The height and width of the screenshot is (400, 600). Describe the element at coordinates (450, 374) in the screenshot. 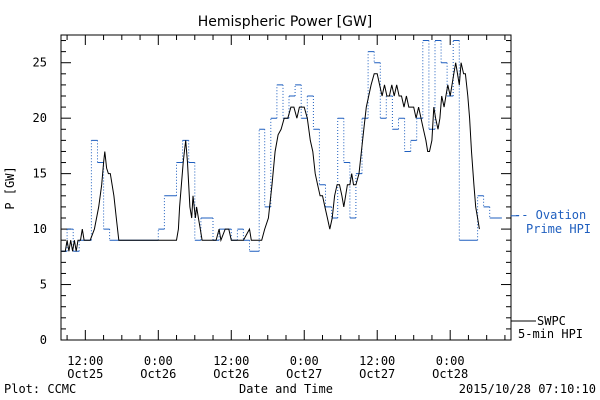

I see `x-tick-date-label: Oct28` at that location.